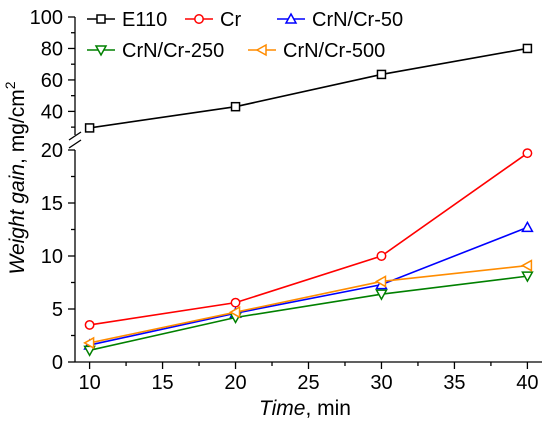 The height and width of the screenshot is (423, 550). I want to click on y-tick-label: 10, so click(52, 257).